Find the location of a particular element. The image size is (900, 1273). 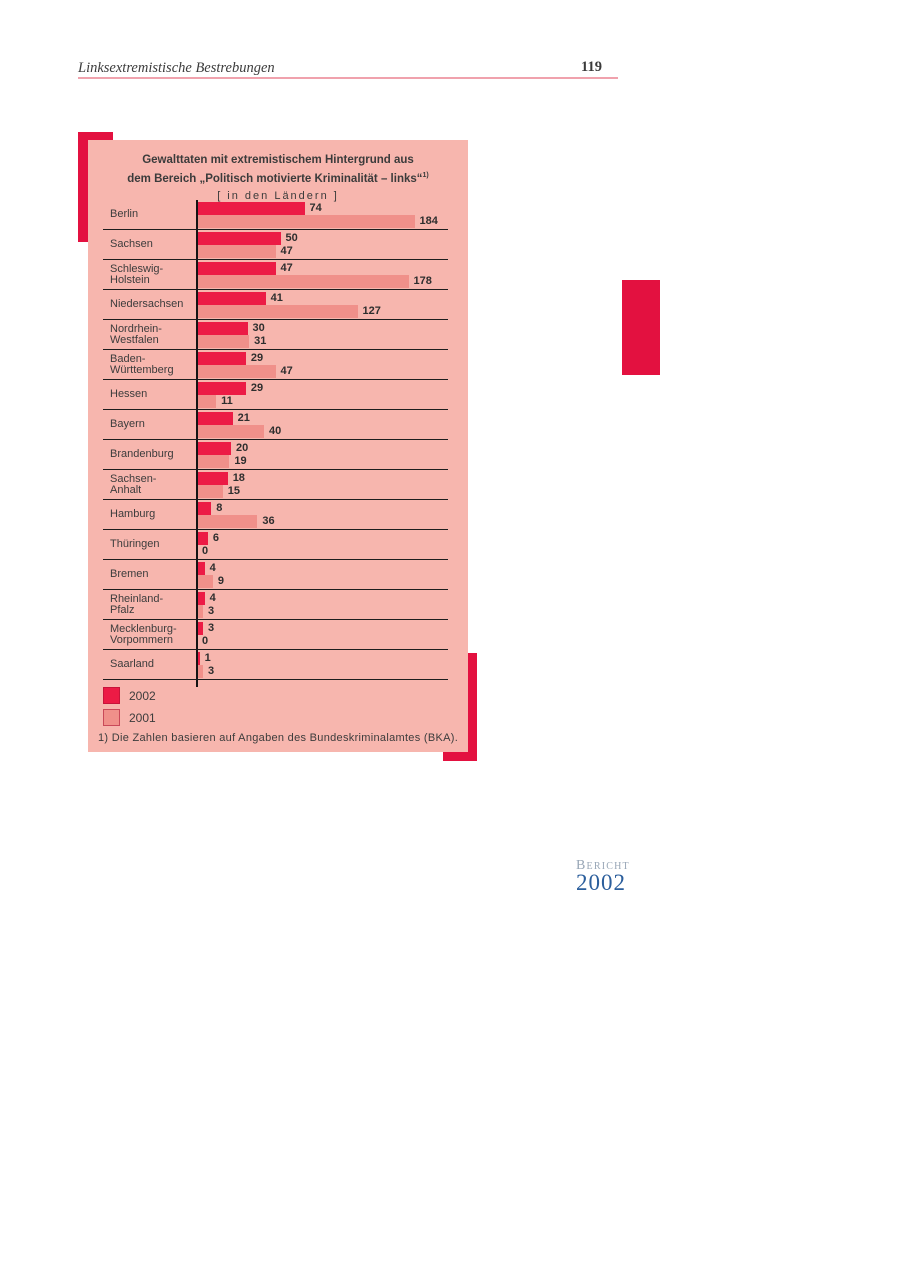

bar-value-2001: 31 is located at coordinates (260, 341).